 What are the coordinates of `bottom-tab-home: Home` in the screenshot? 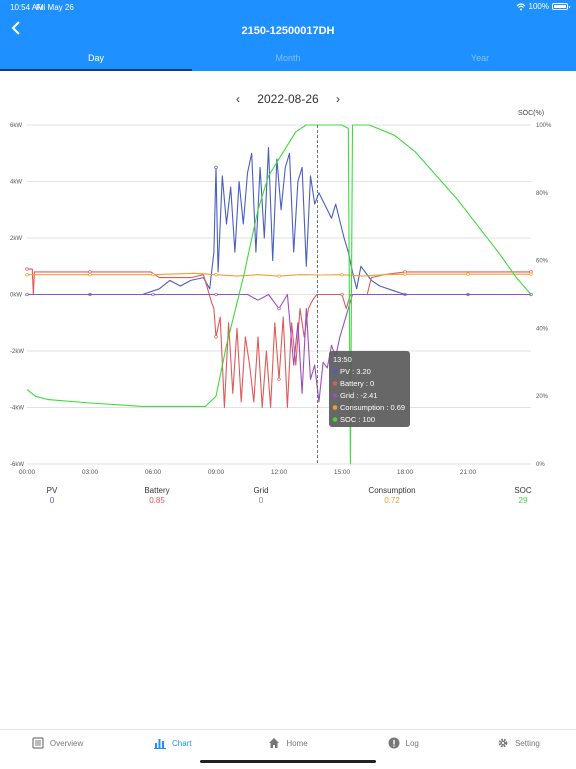 It's located at (287, 743).